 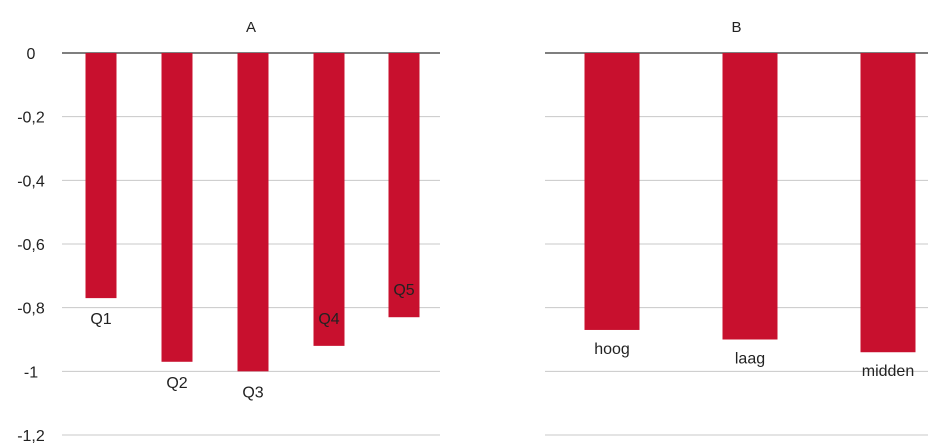 What do you see at coordinates (177, 207) in the screenshot?
I see `bar-q2` at bounding box center [177, 207].